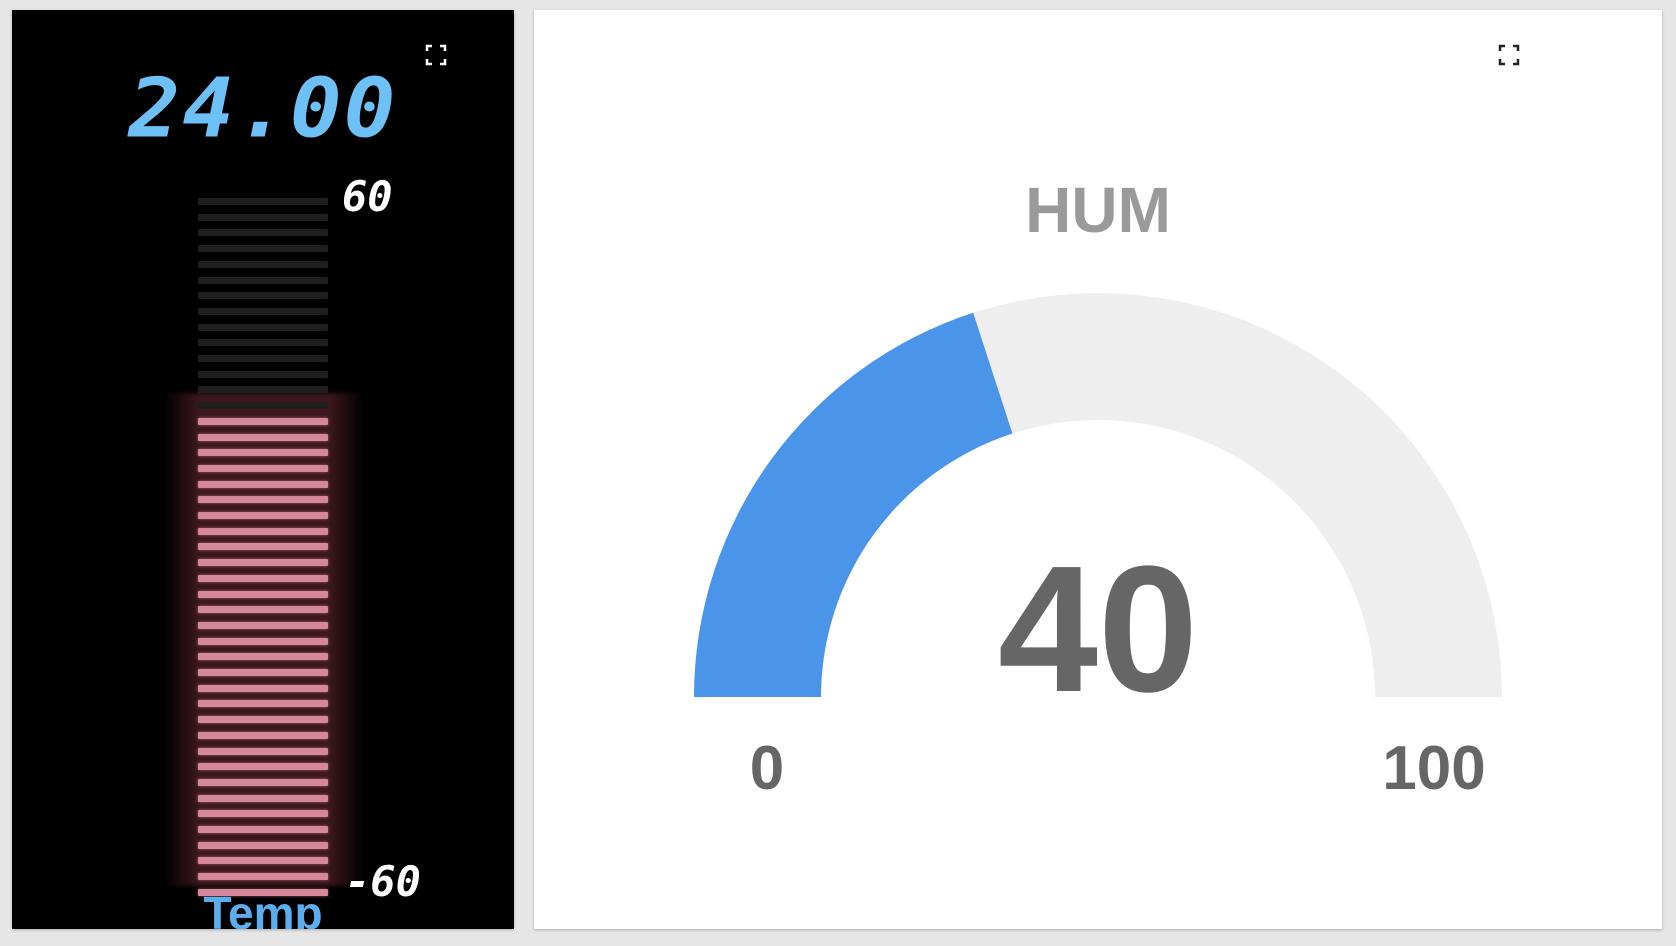  Describe the element at coordinates (263, 109) in the screenshot. I see `temp-value: 24.00` at that location.